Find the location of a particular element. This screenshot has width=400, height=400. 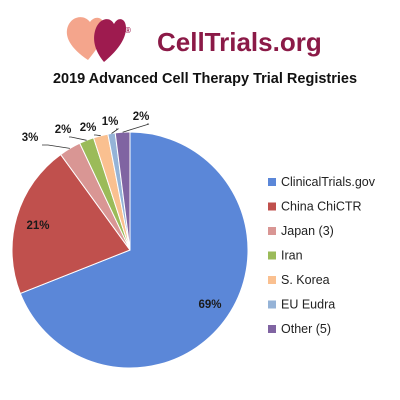

legend-item: ClinicalTrials.gov is located at coordinates (322, 182).